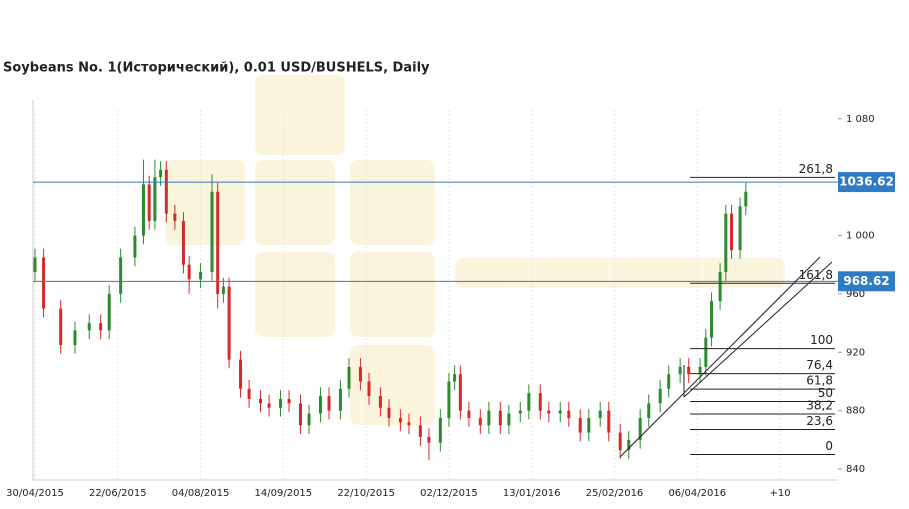 This screenshot has width=909, height=509. Describe the element at coordinates (819, 406) in the screenshot. I see `fib-label: 38,2` at that location.